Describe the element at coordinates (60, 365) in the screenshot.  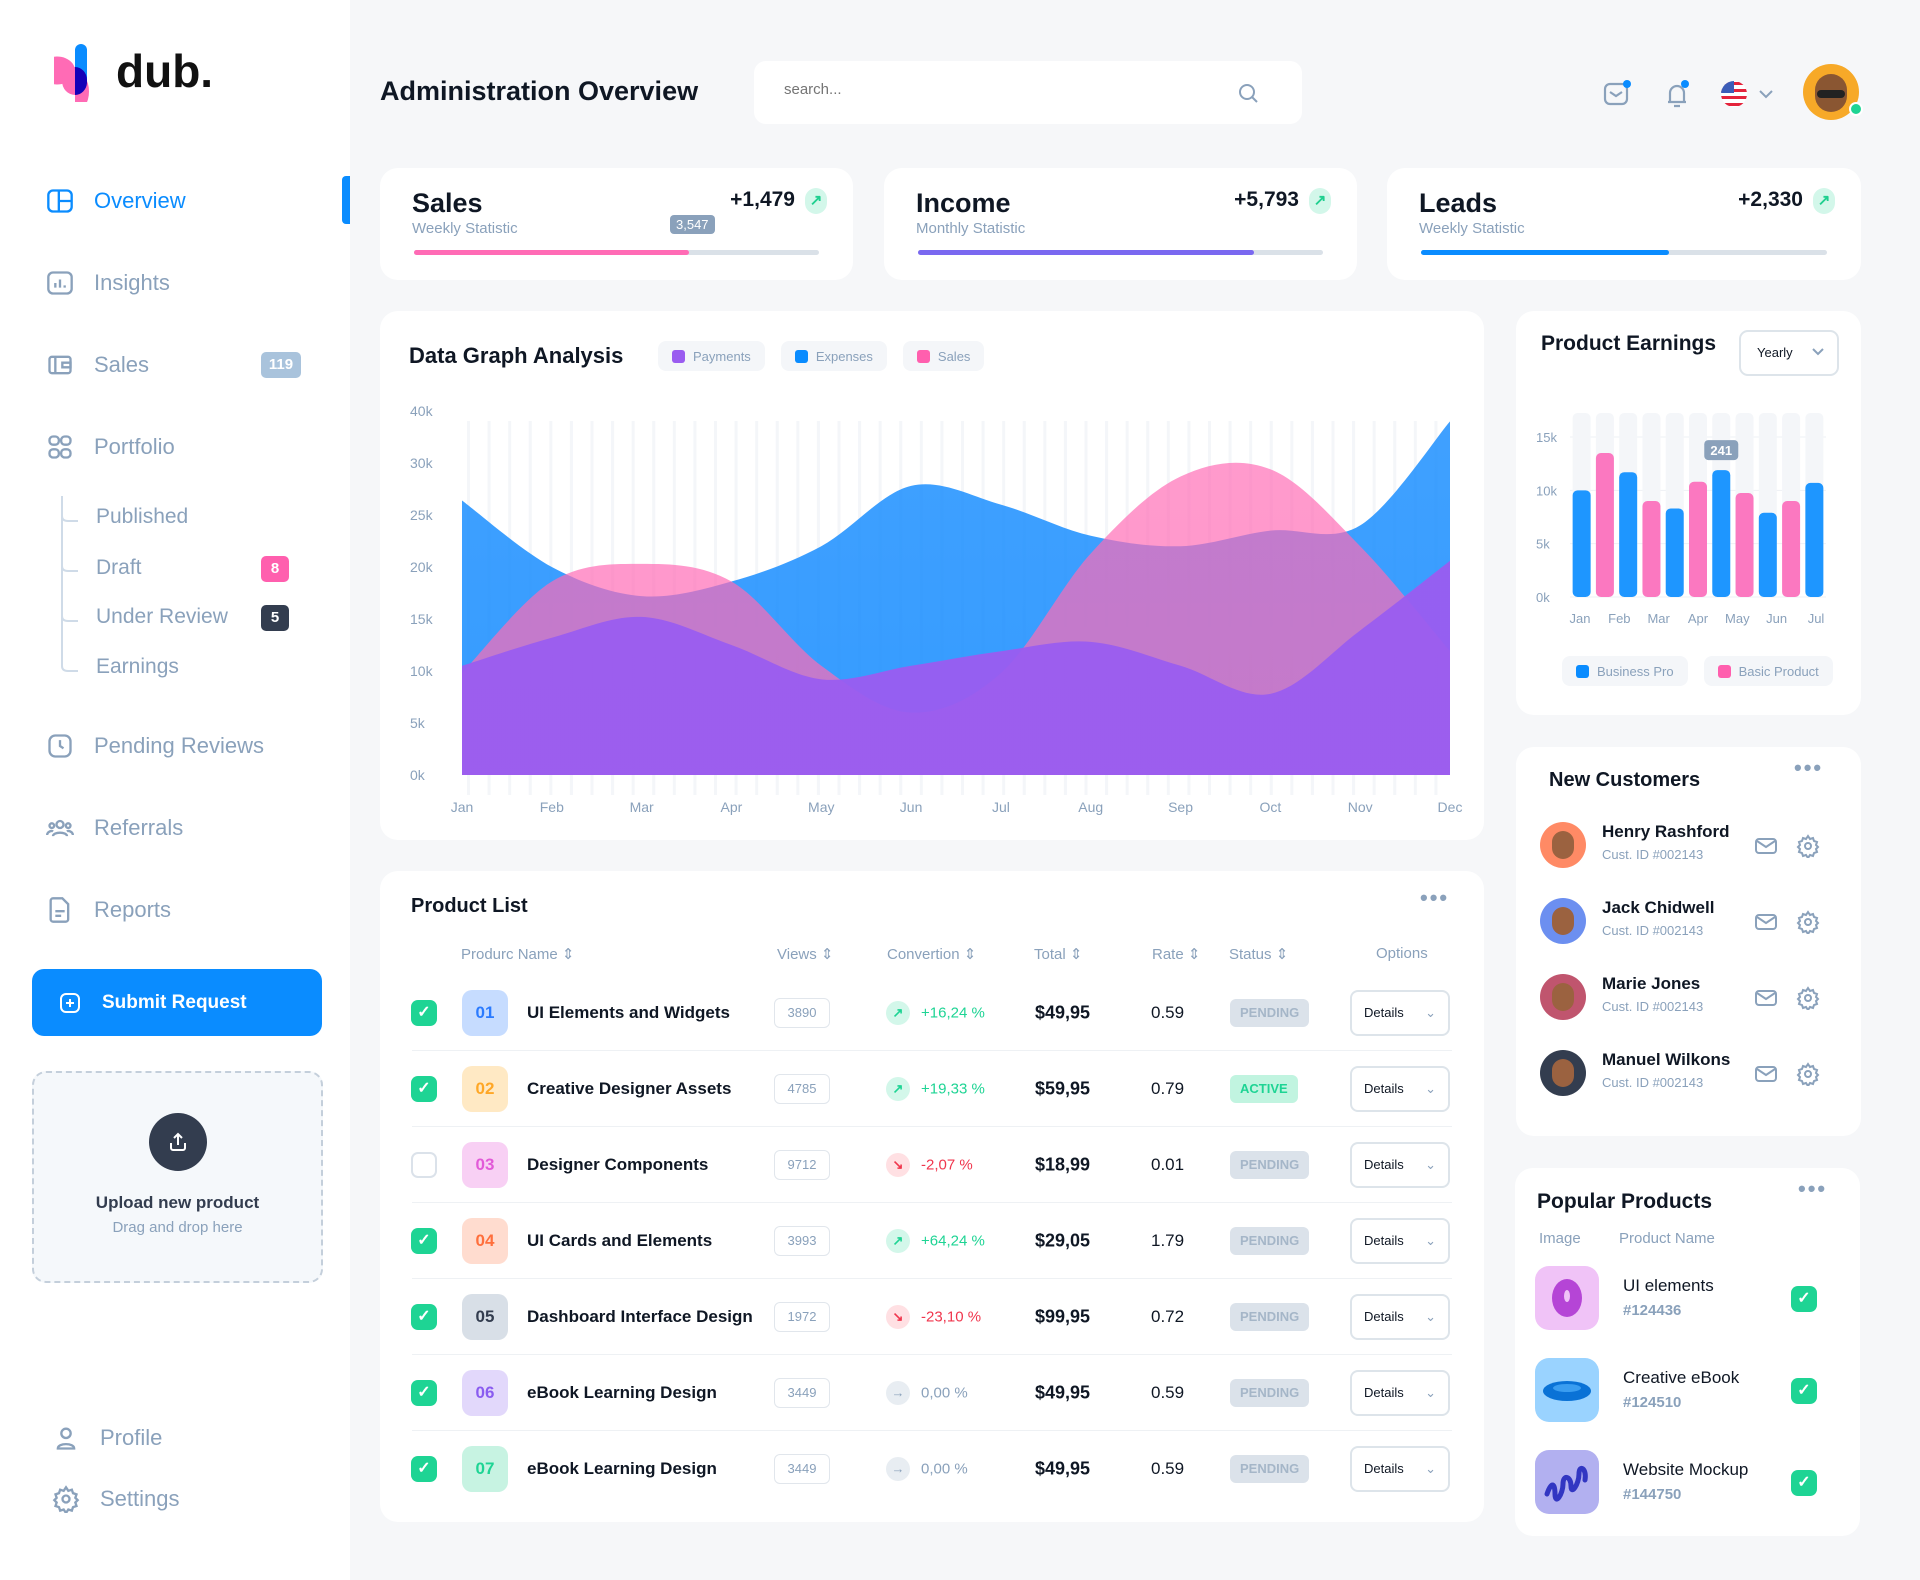
I see `wallet-icon` at that location.